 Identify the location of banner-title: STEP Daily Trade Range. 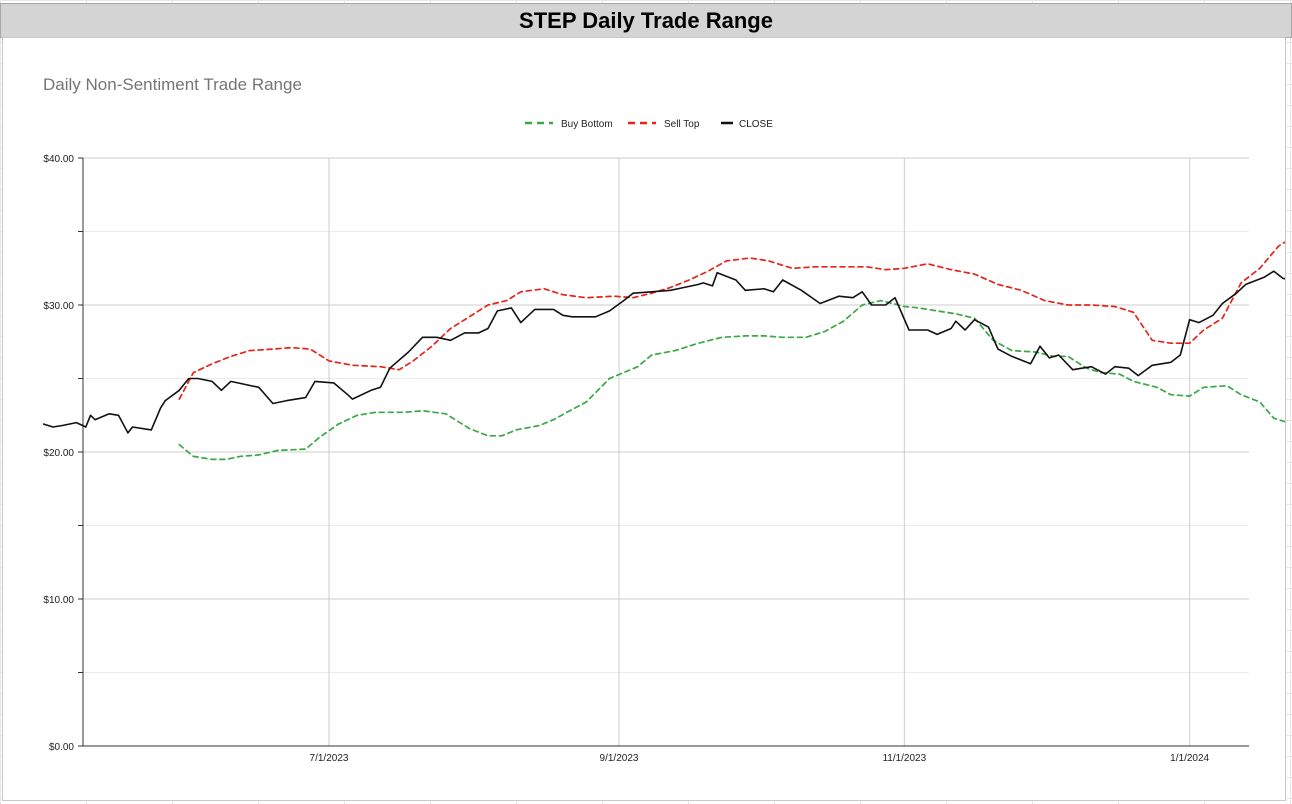
(646, 20).